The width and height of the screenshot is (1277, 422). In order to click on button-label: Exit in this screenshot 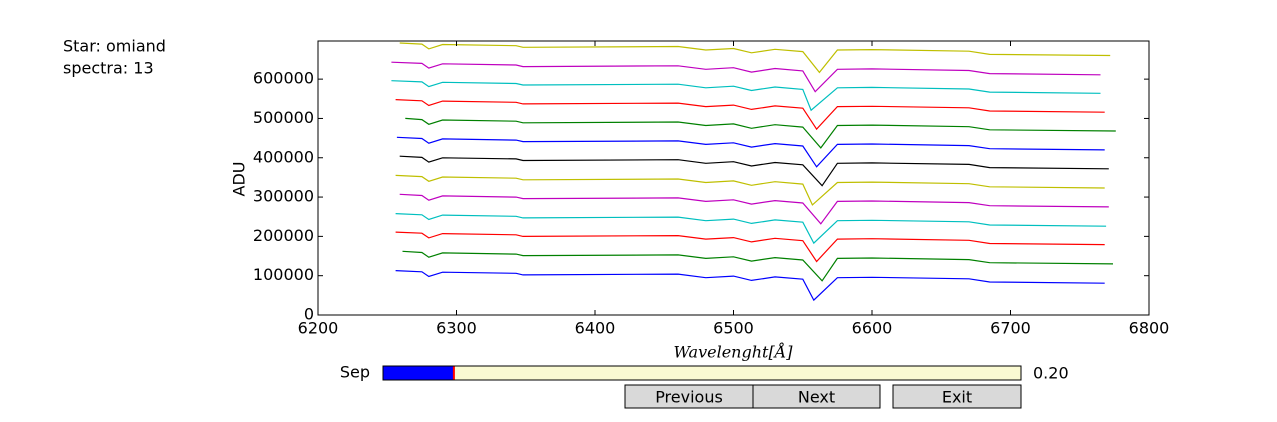, I will do `click(957, 397)`.